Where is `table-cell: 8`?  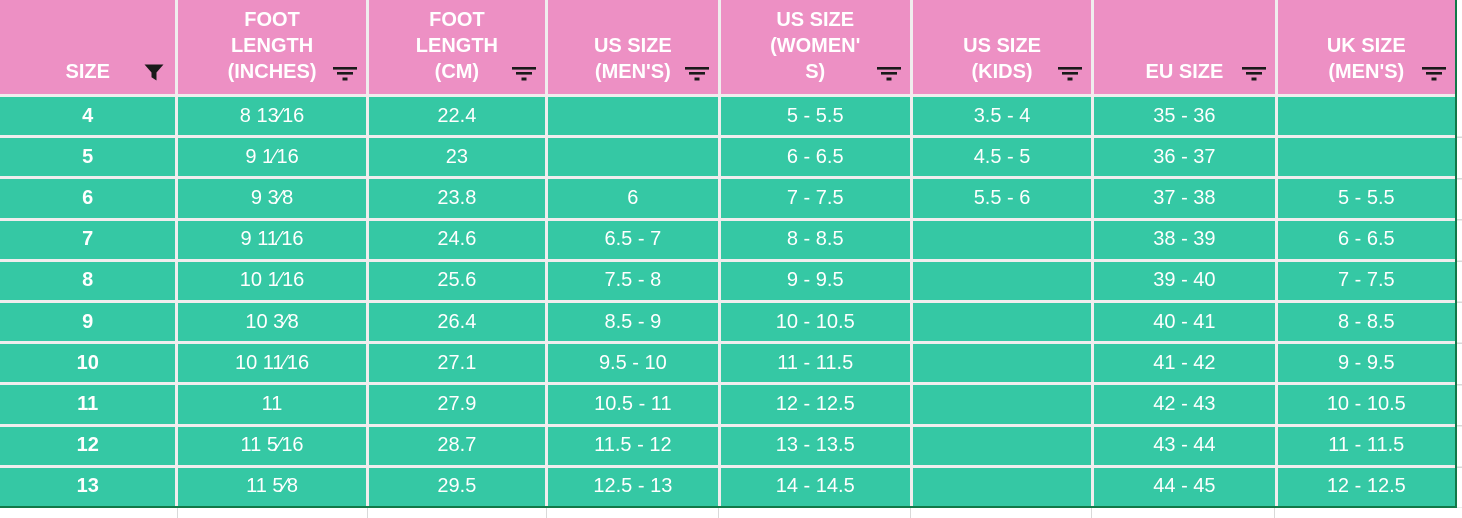 table-cell: 8 is located at coordinates (88, 280).